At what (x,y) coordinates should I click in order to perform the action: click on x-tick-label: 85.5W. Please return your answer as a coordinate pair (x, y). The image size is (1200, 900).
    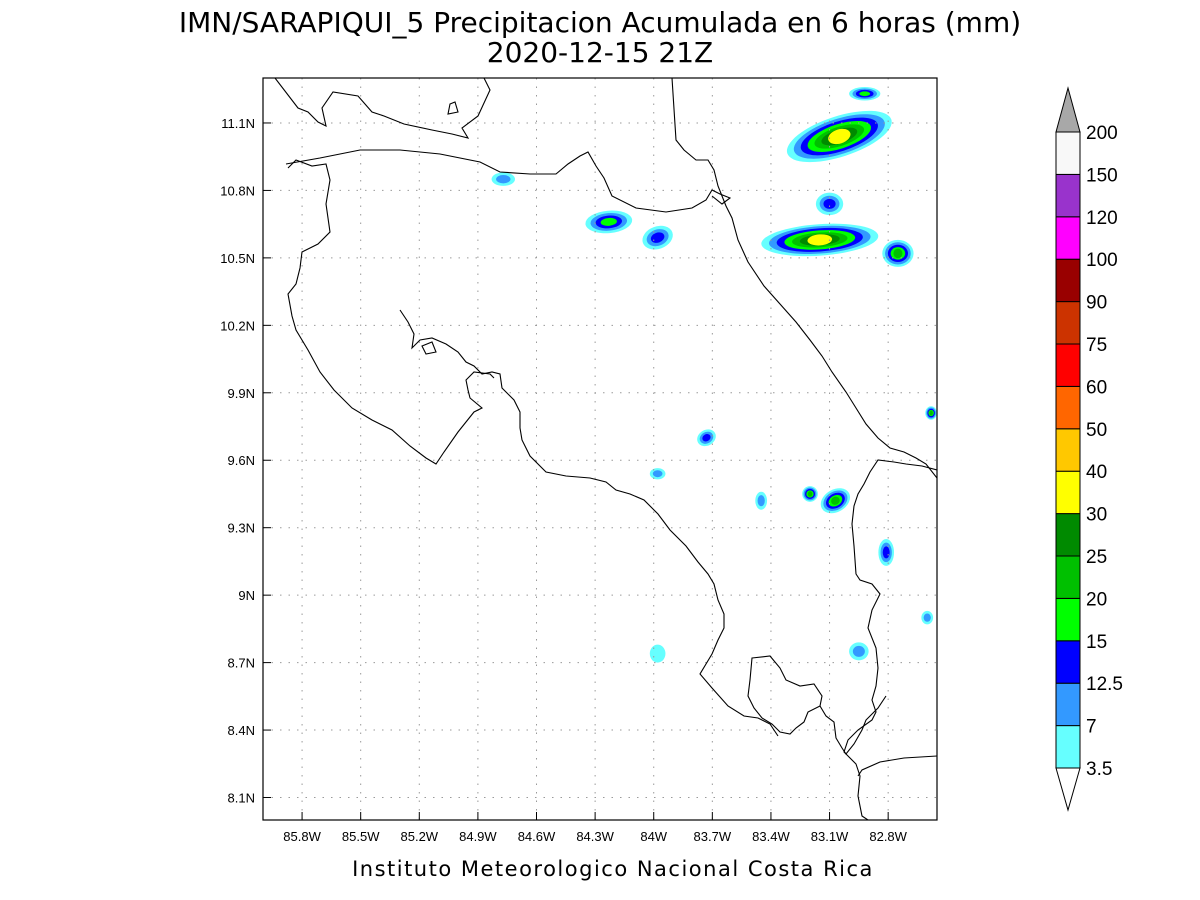
    Looking at the image, I should click on (361, 836).